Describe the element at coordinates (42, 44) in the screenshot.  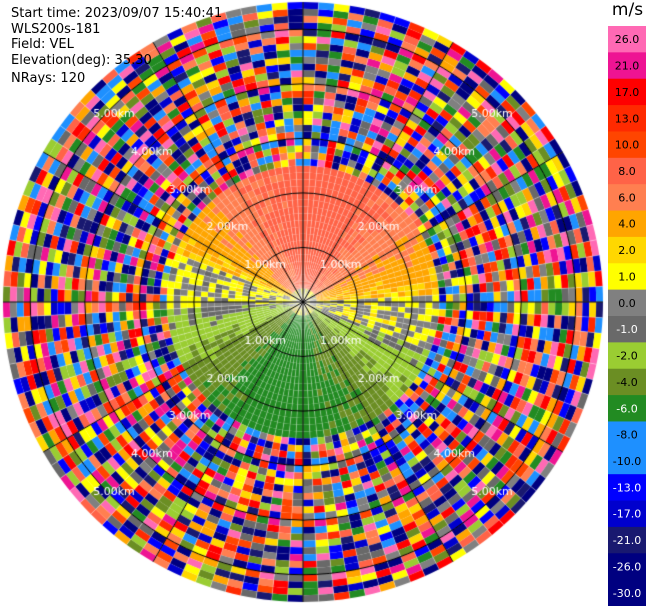
I see `field-label: Field: VEL` at that location.